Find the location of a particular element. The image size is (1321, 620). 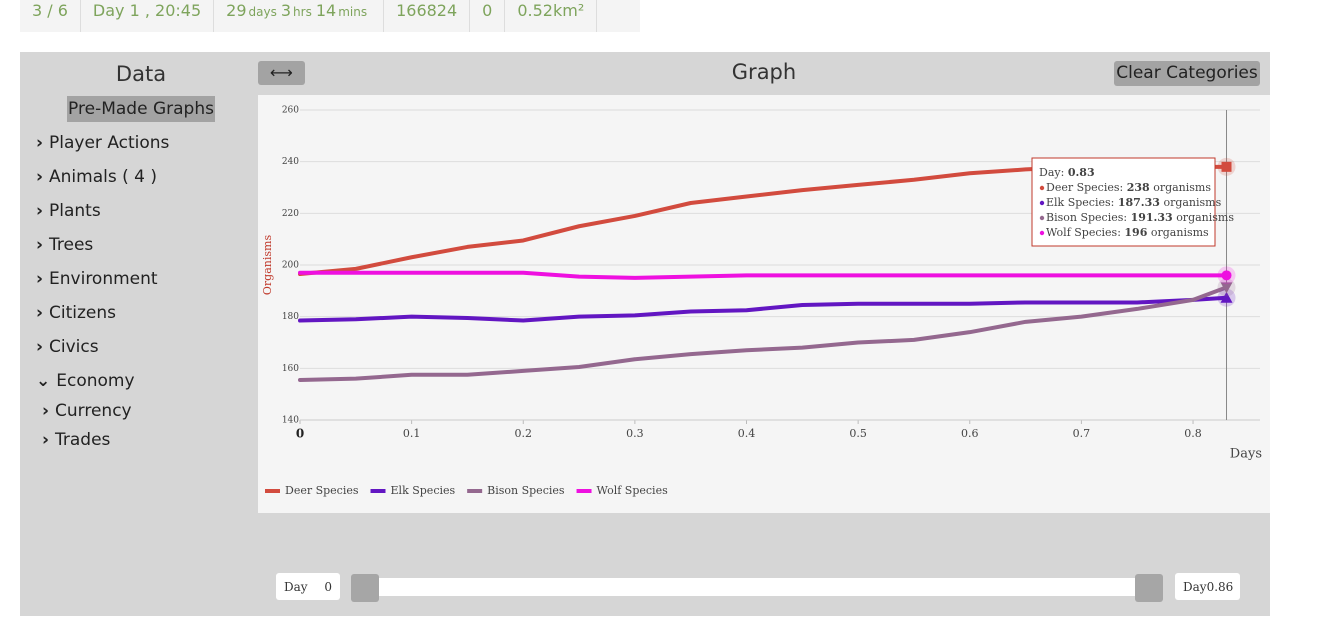

sidebar-subitem: Trades is located at coordinates (76, 440).